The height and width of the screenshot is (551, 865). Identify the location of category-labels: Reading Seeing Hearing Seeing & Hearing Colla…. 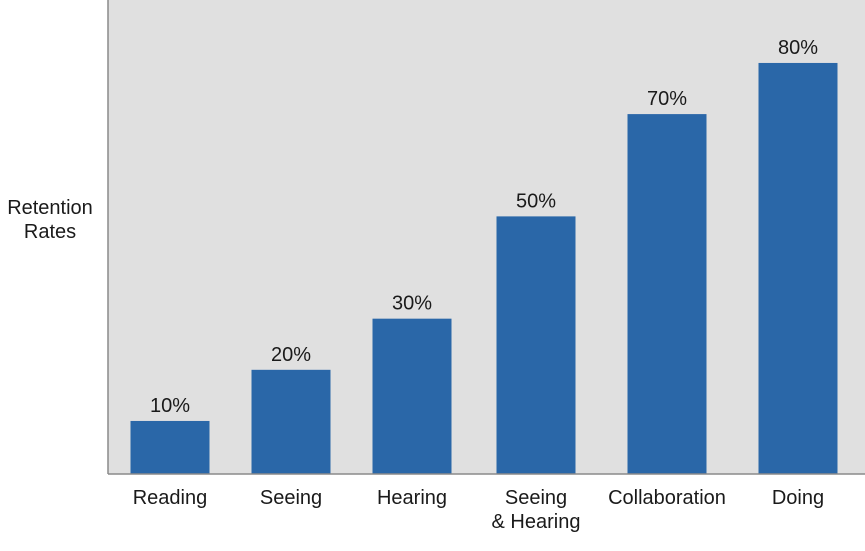
(478, 510).